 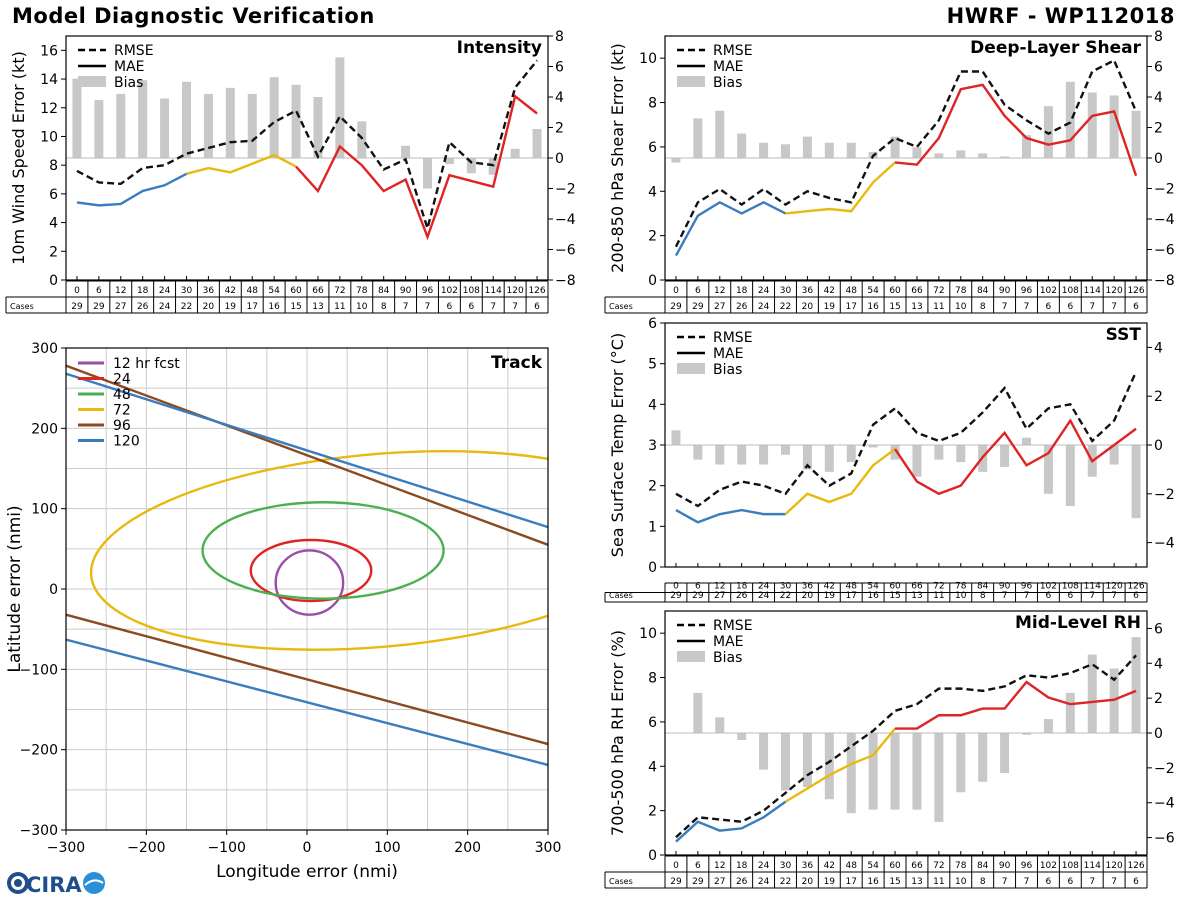 I want to click on case-count-label: 19, so click(x=830, y=307).